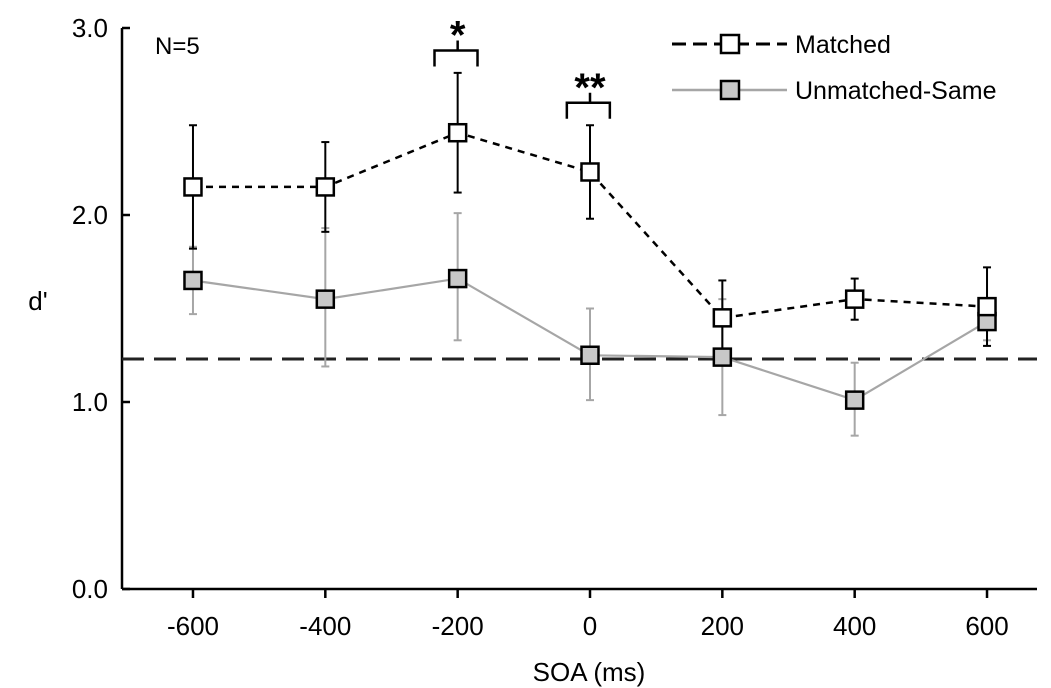  What do you see at coordinates (590, 626) in the screenshot?
I see `x-tick-label: 0` at bounding box center [590, 626].